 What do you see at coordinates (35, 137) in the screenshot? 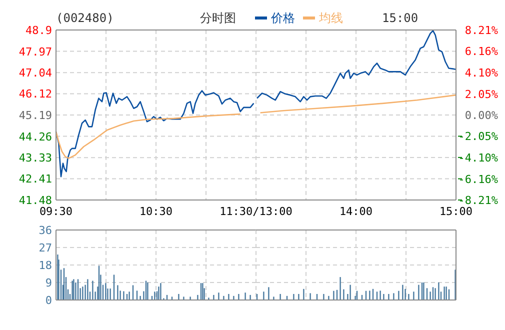
I see `y-tick-label: 44.26` at bounding box center [35, 137].